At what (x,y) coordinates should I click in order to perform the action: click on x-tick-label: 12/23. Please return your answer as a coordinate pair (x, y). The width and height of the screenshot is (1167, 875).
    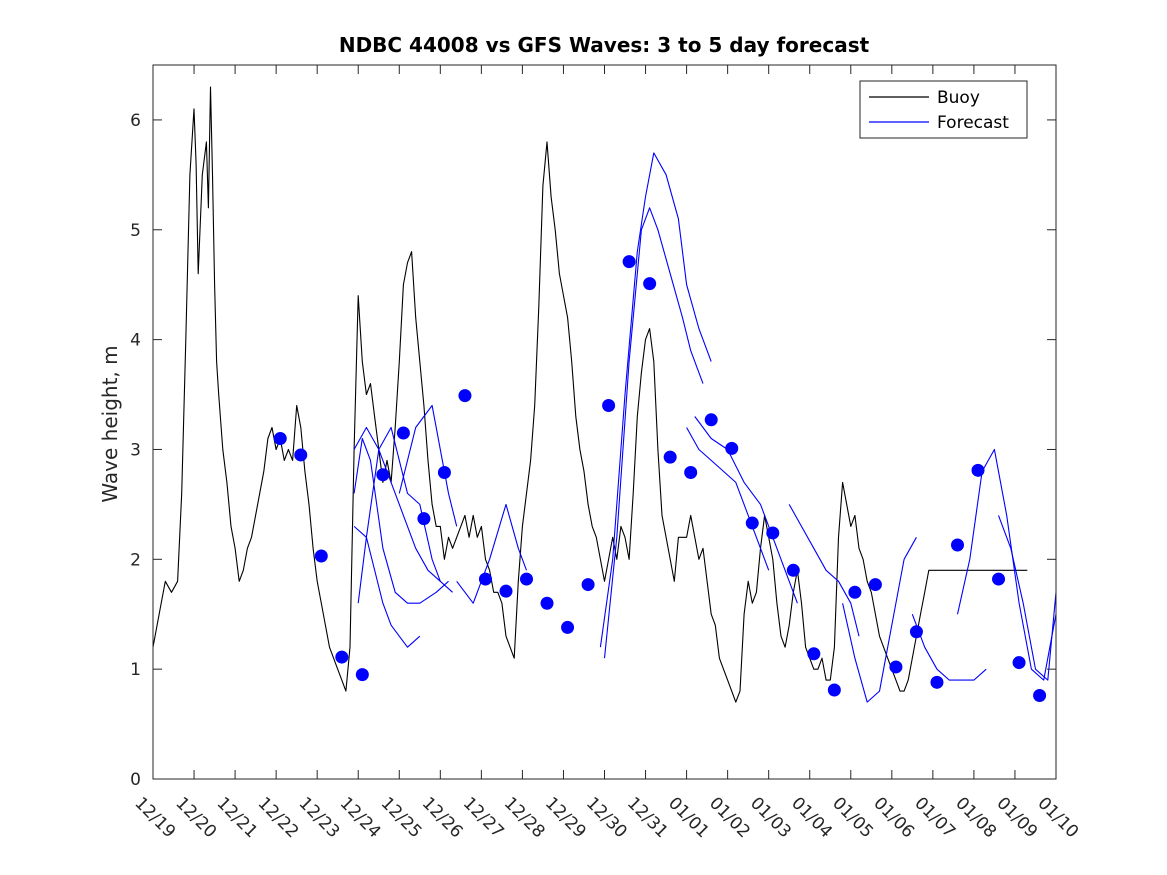
    Looking at the image, I should click on (319, 817).